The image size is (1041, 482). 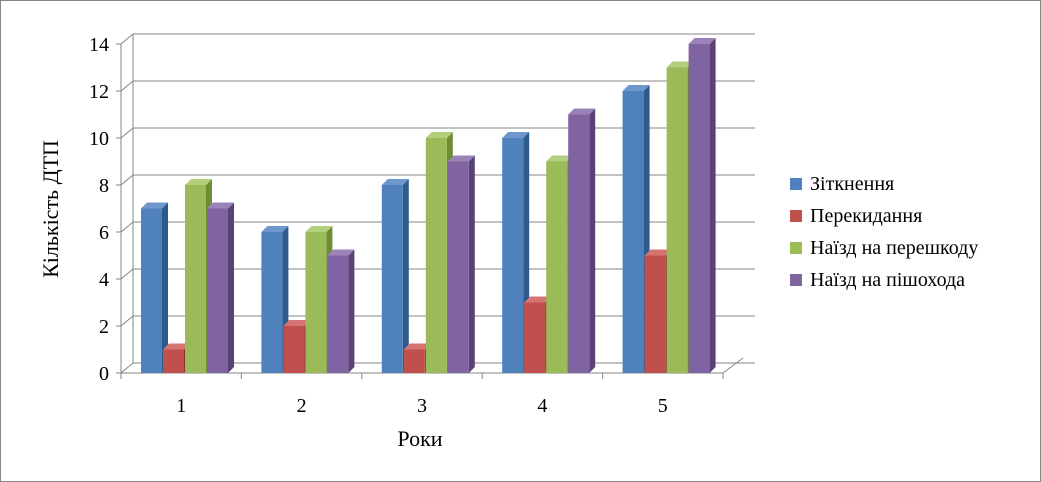 What do you see at coordinates (888, 279) in the screenshot?
I see `legend-label: Наїзд на пішохода` at bounding box center [888, 279].